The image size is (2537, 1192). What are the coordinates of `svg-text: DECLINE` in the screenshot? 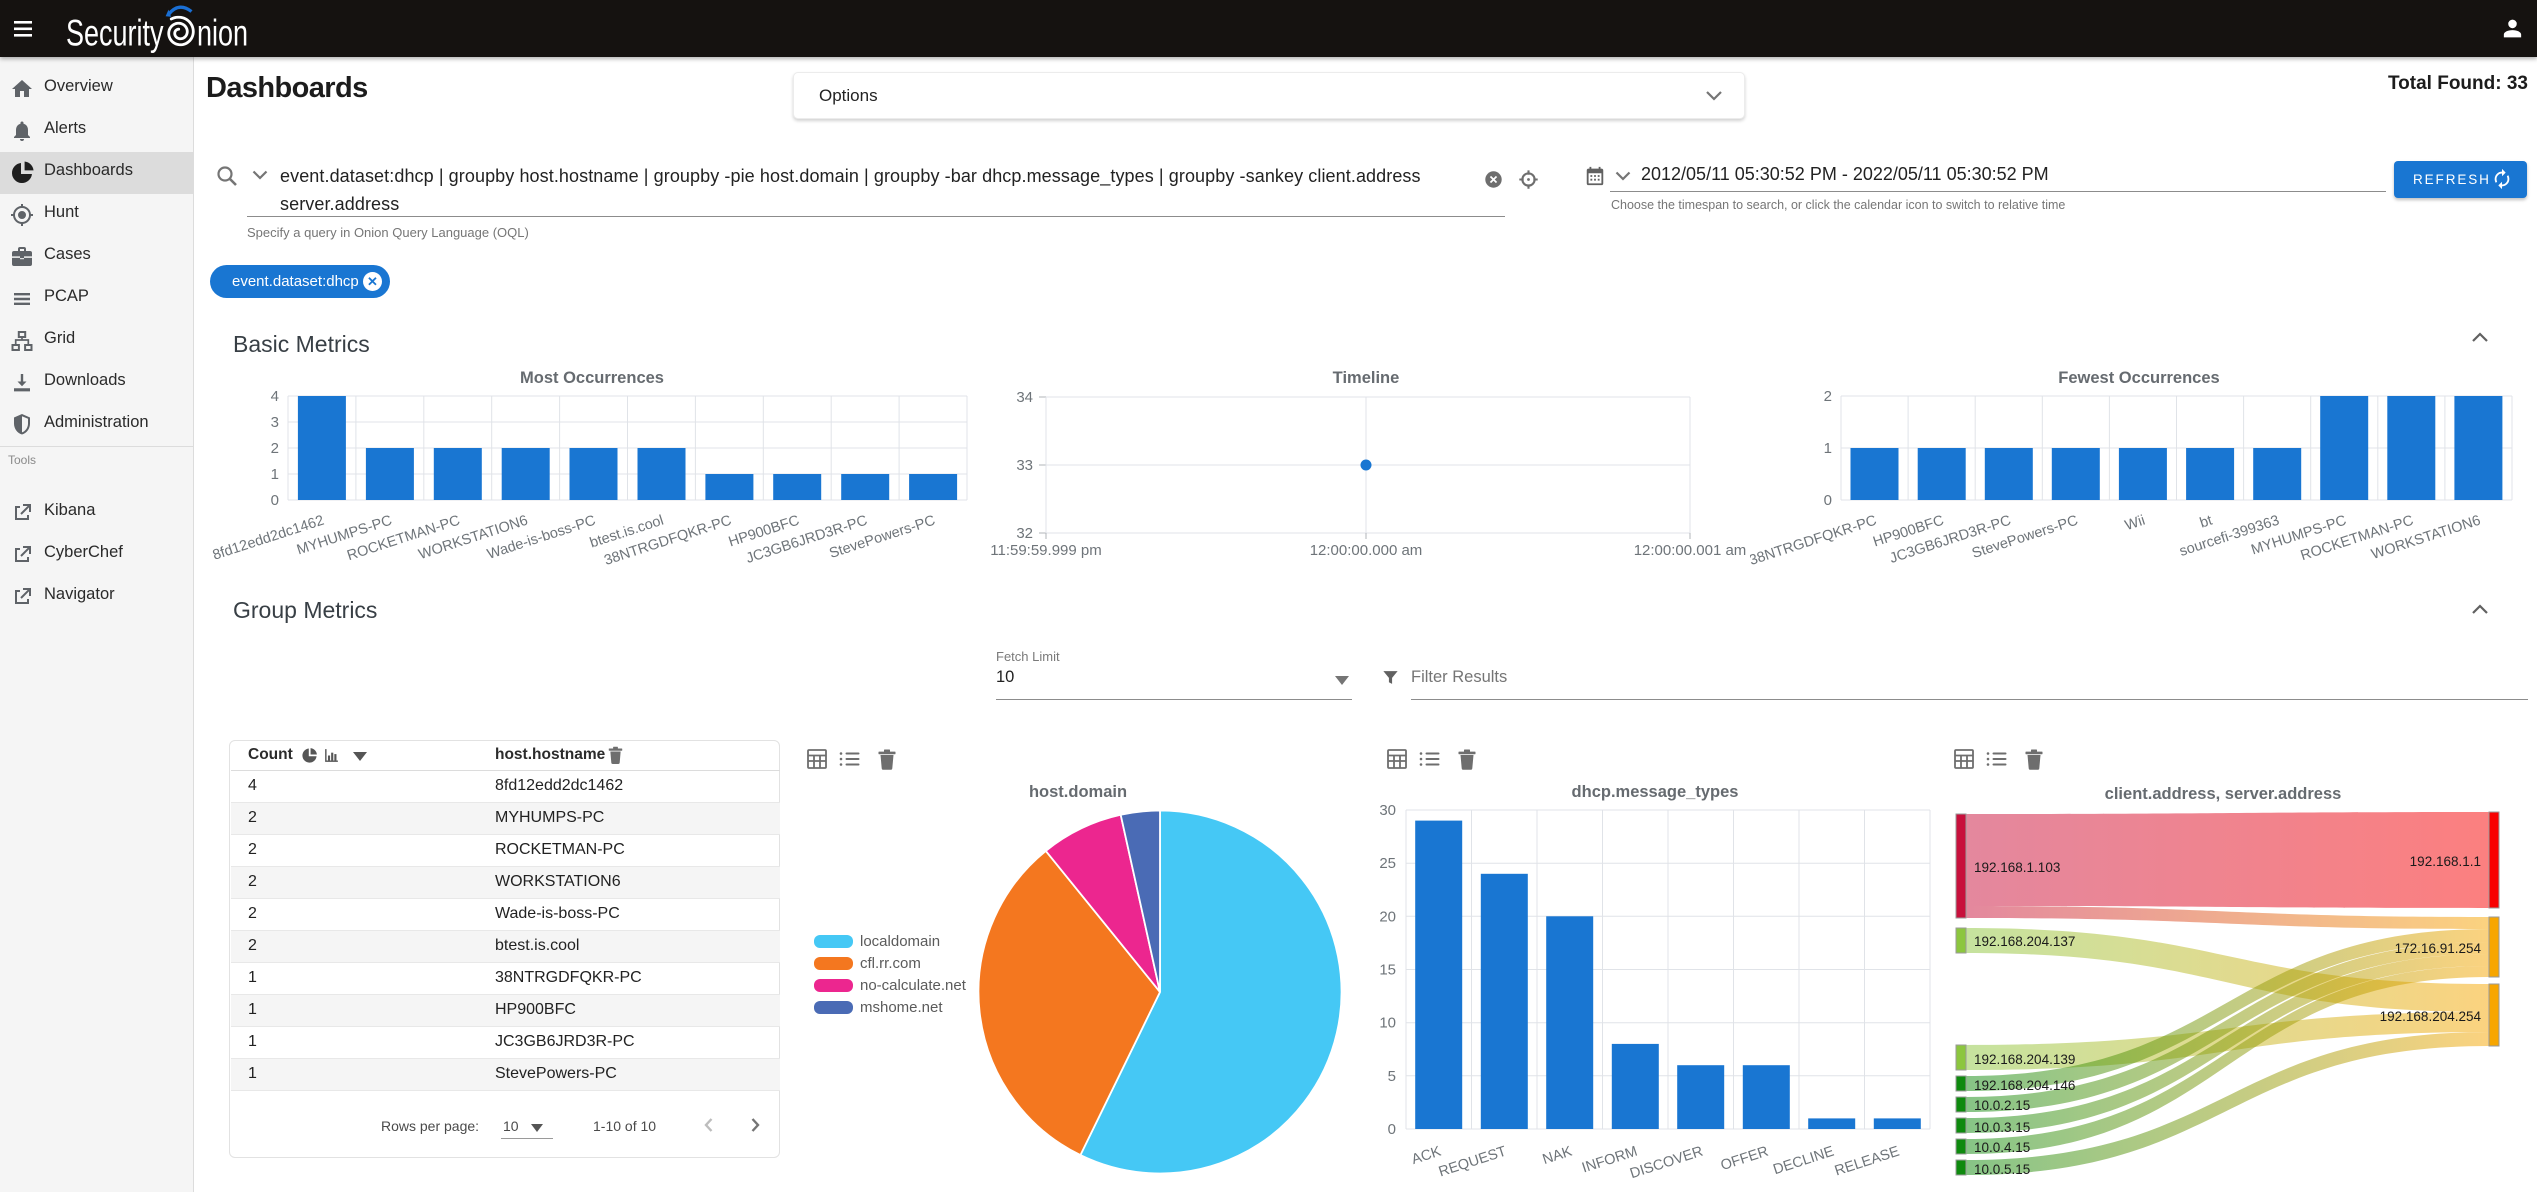 It's located at (1803, 1160).